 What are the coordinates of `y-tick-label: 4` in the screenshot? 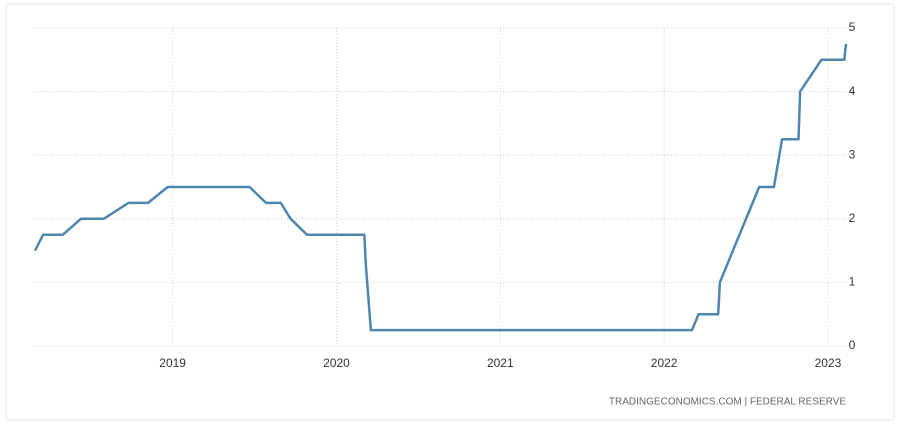 It's located at (852, 91).